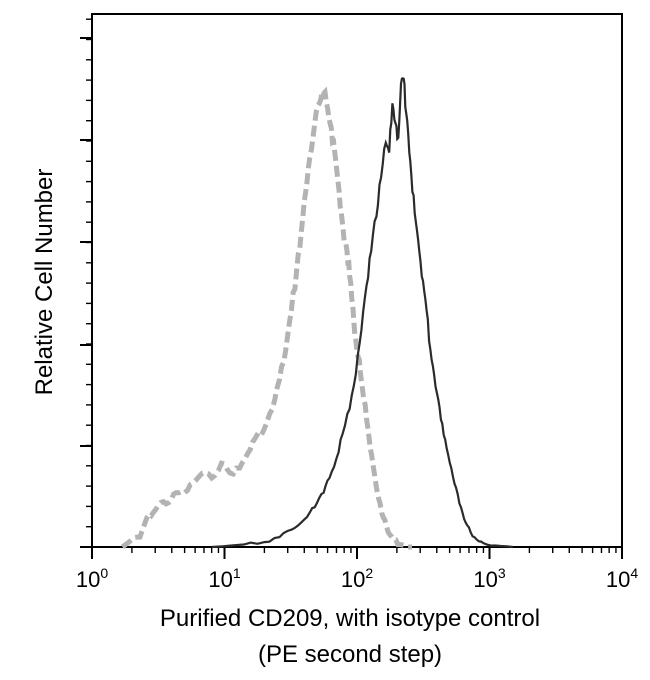 The image size is (650, 680). I want to click on x-tick-label: 10⁴, so click(622, 578).